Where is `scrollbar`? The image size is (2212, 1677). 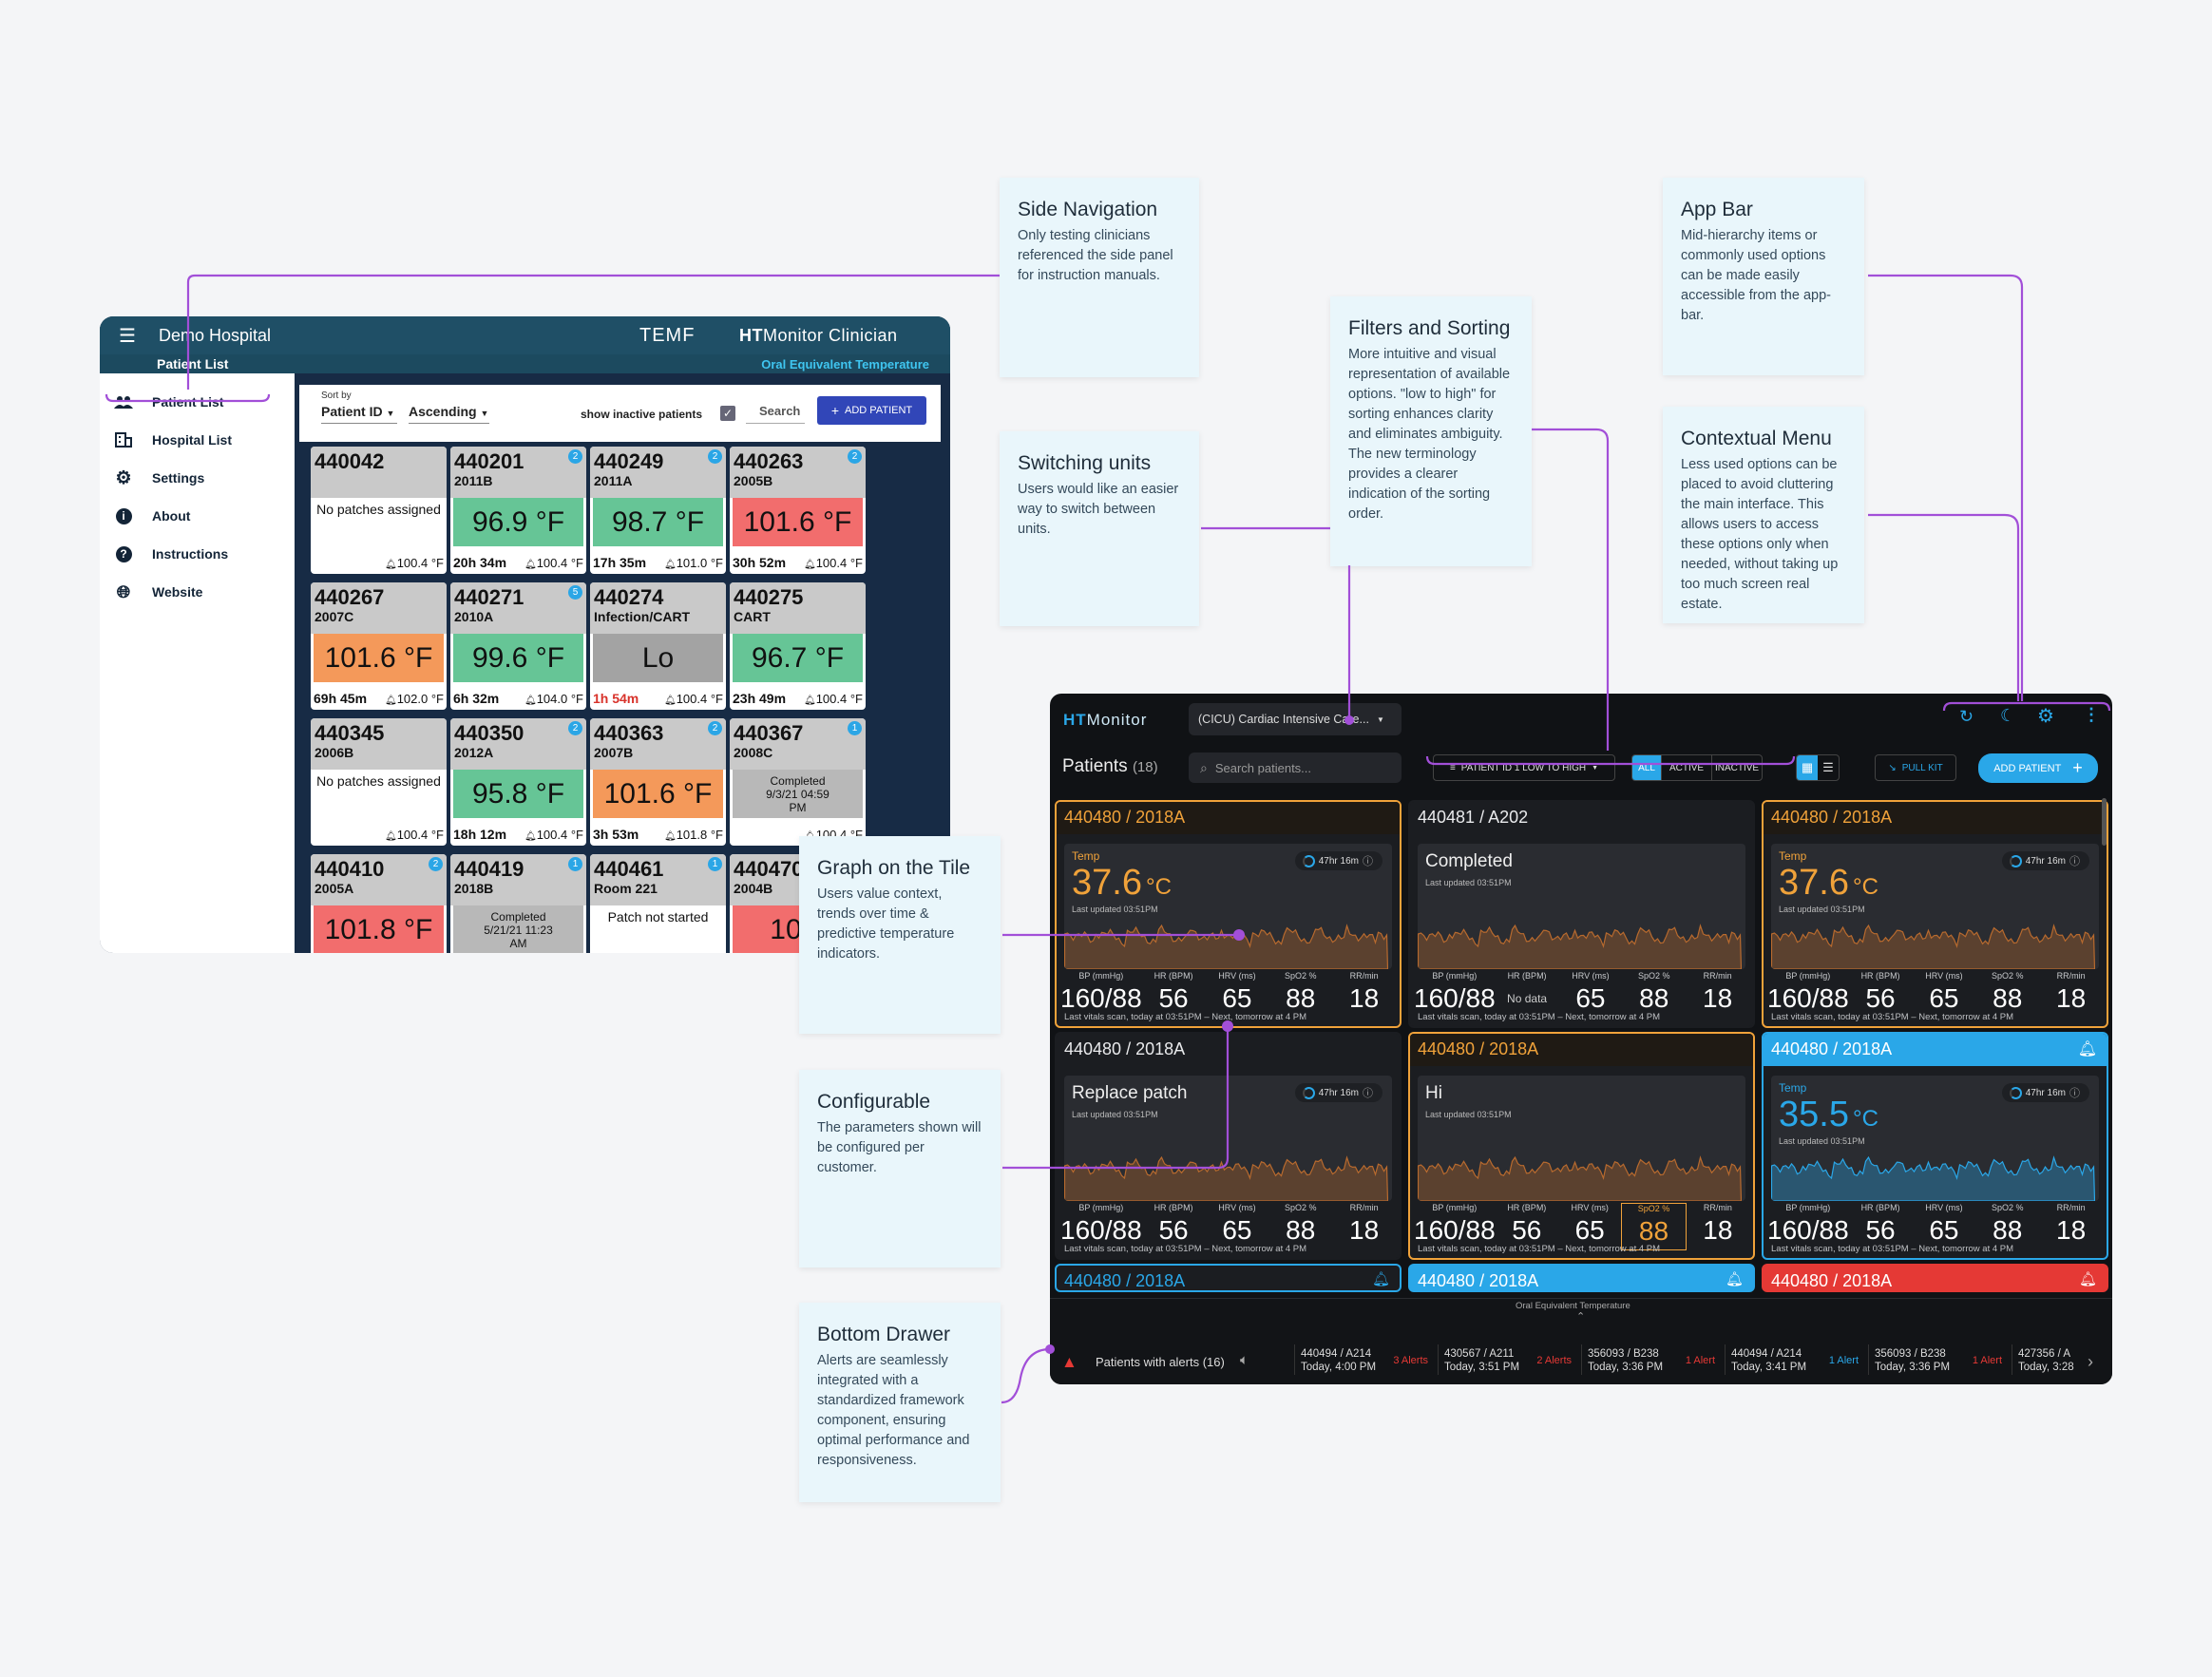
scrollbar is located at coordinates (2104, 822).